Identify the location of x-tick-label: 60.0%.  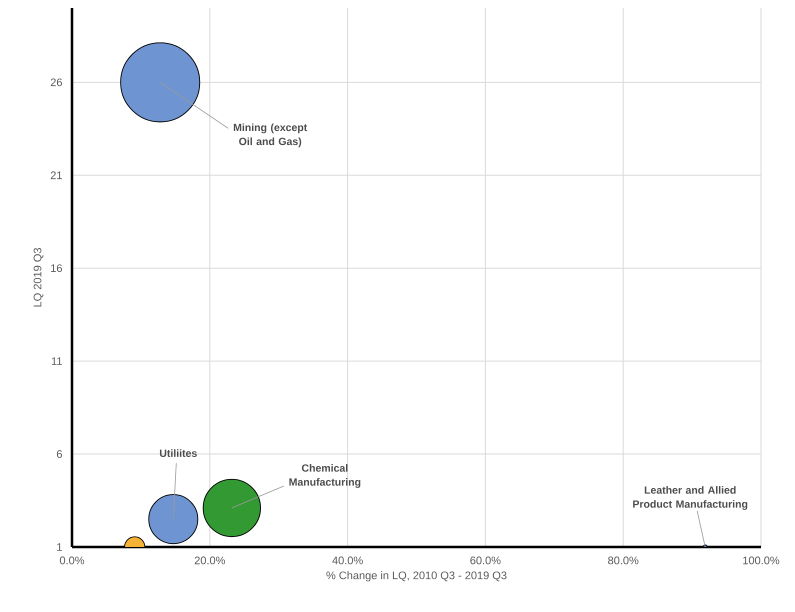
(485, 560).